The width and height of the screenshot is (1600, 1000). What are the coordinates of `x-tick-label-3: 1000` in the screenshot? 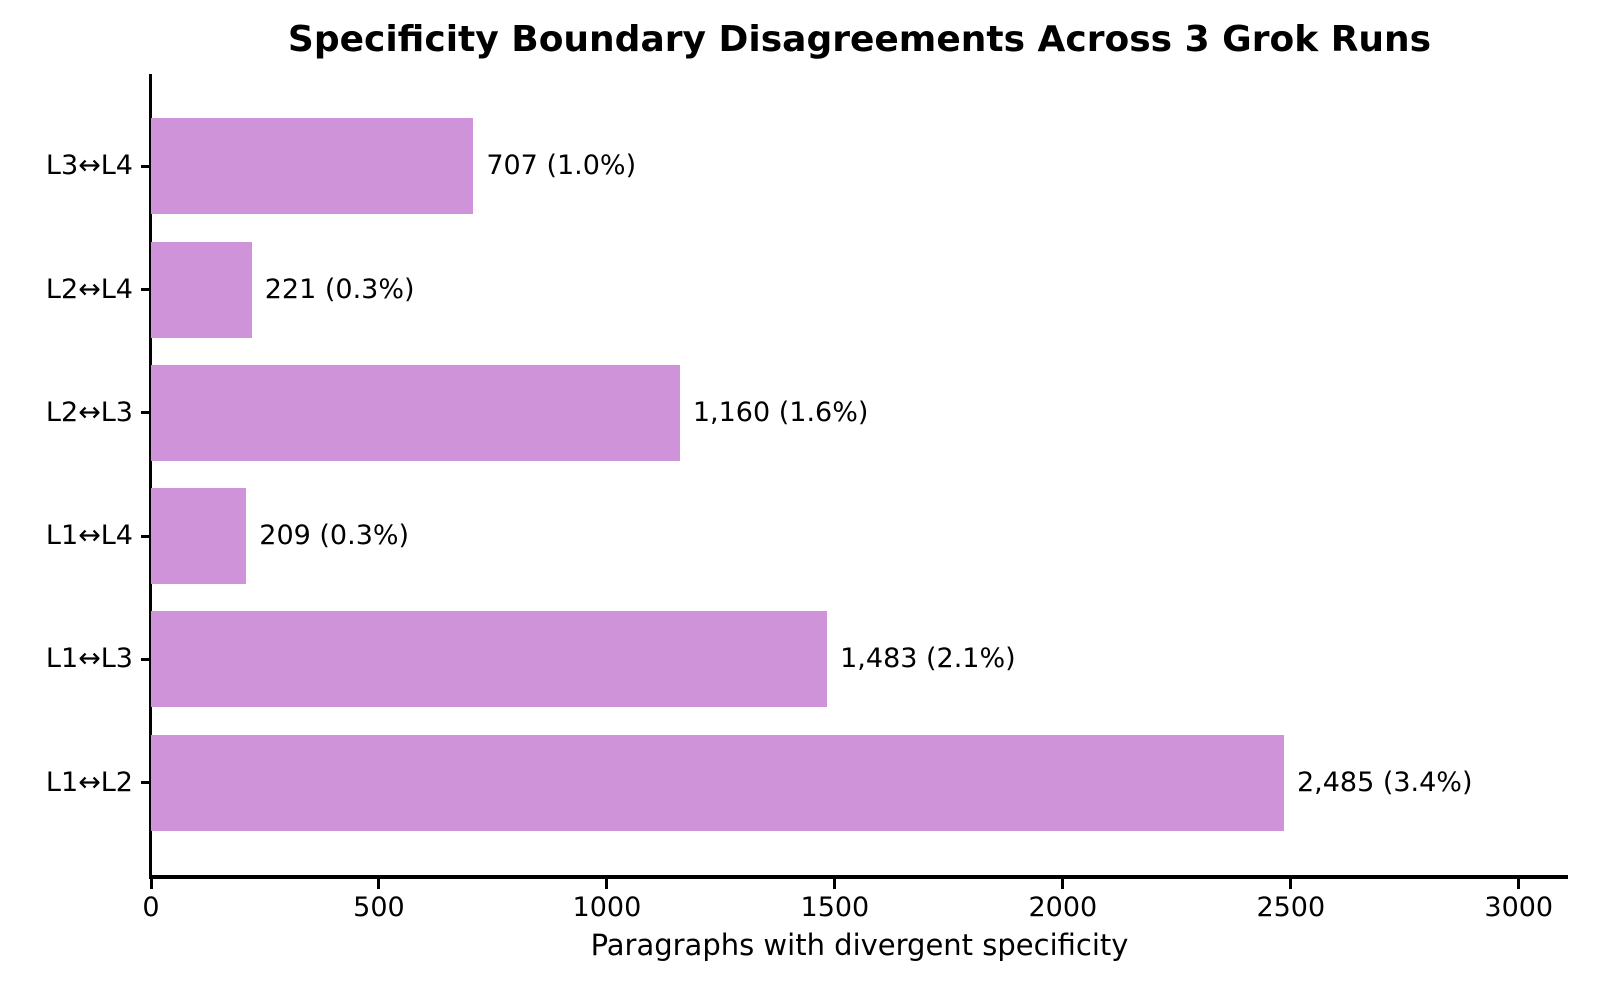 It's located at (607, 907).